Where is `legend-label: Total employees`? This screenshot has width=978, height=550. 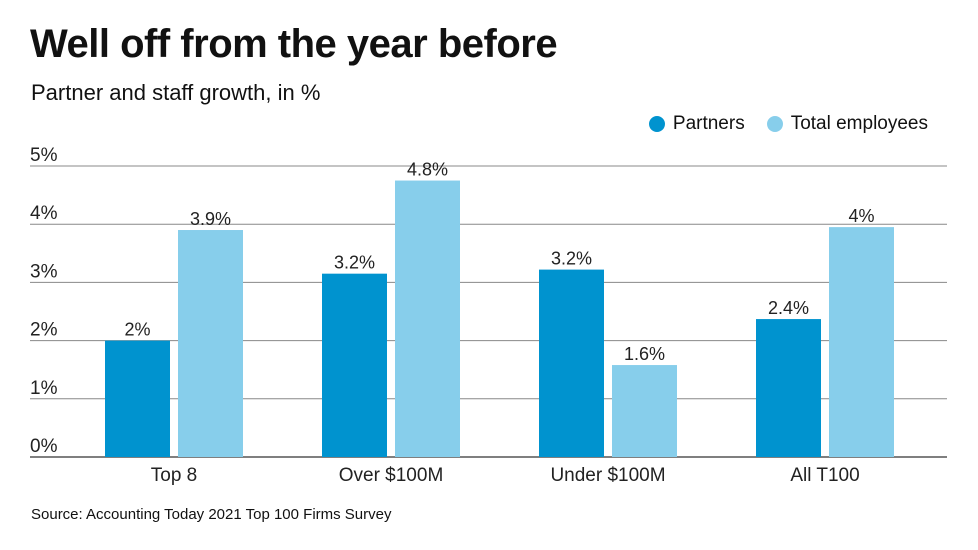 legend-label: Total employees is located at coordinates (859, 123).